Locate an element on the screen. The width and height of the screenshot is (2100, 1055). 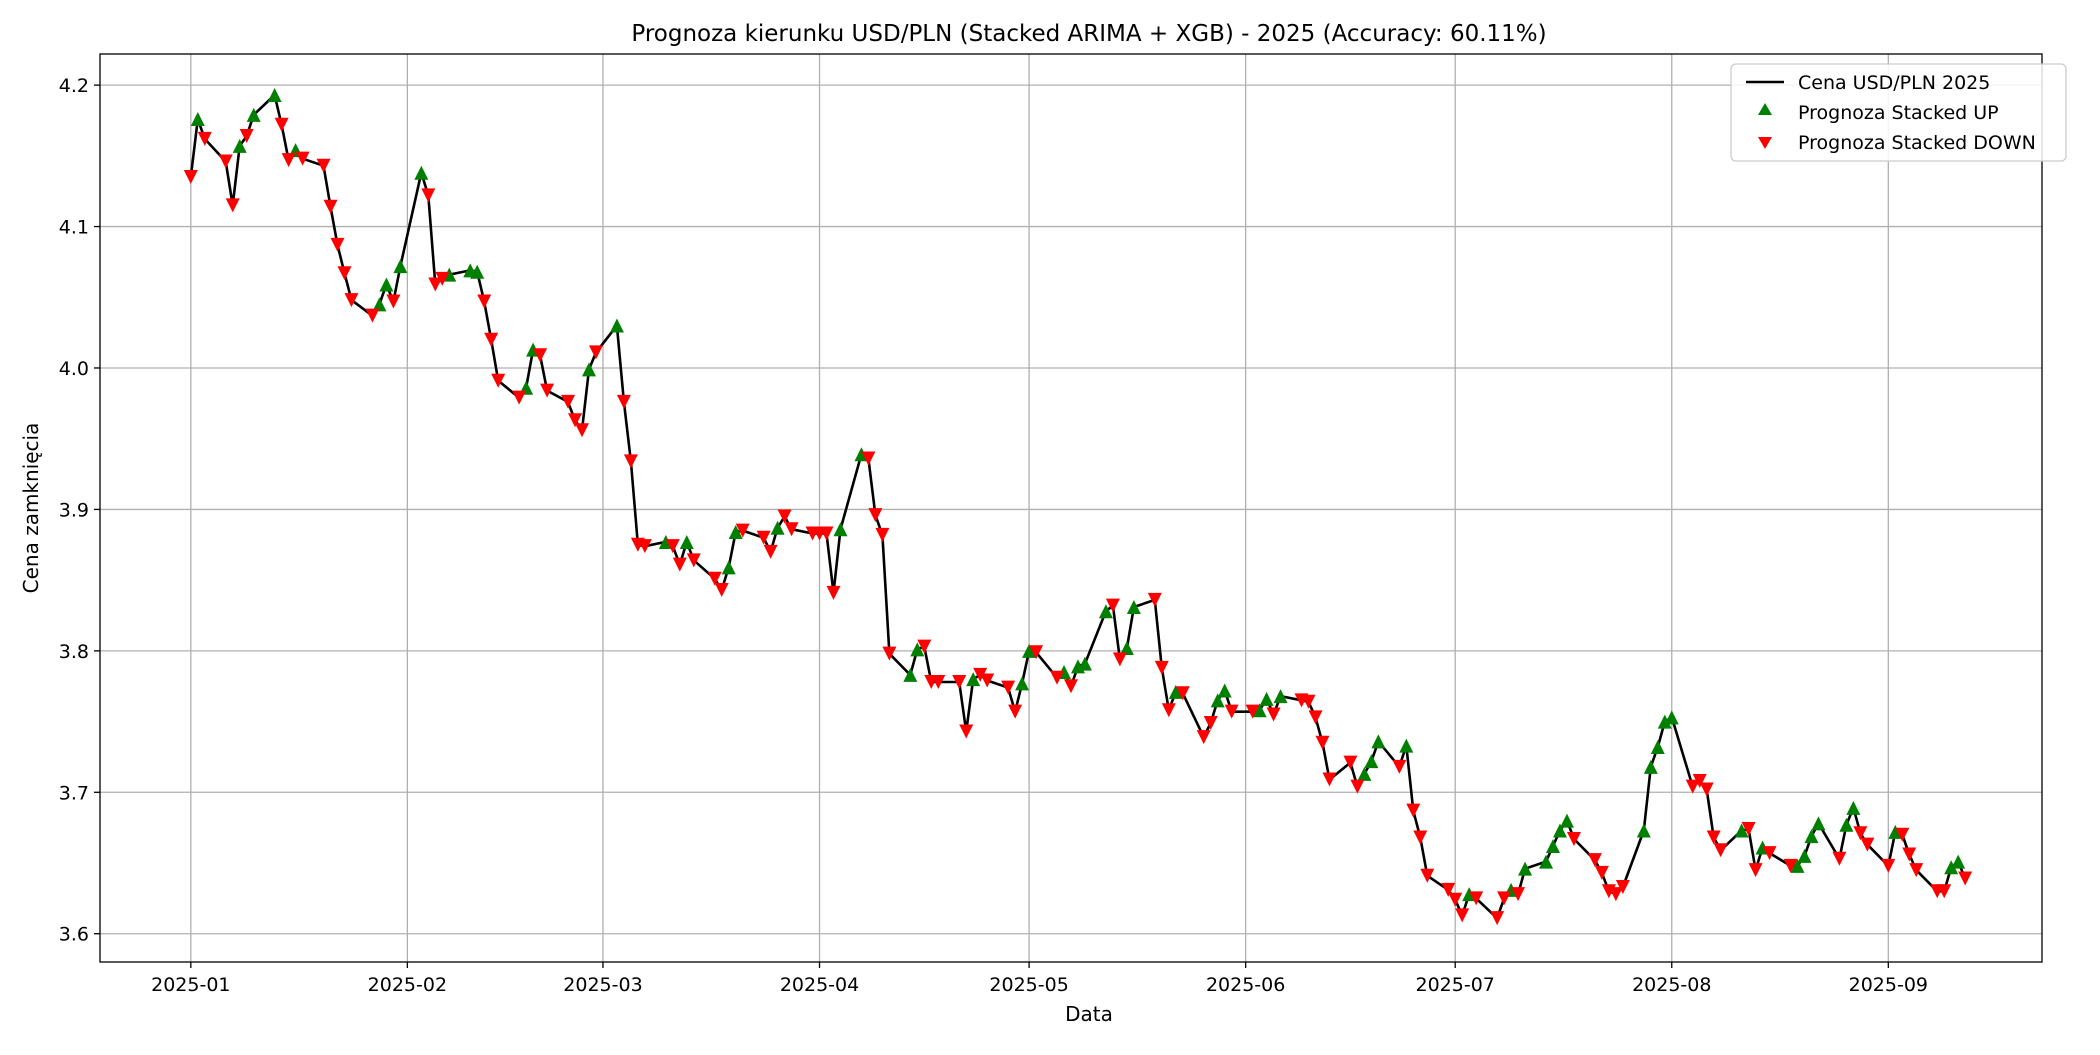
y-axis-label: Cena zamknięcia is located at coordinates (31, 508).